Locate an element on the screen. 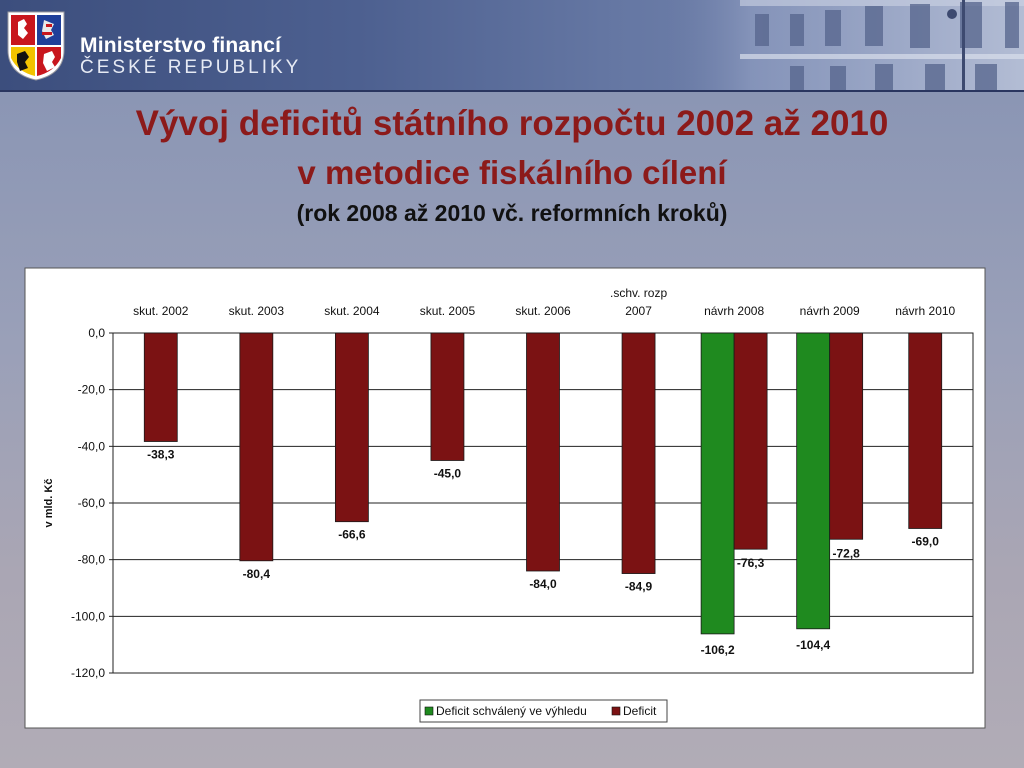 The height and width of the screenshot is (768, 1024). y-tick-label: -60,0 is located at coordinates (92, 503).